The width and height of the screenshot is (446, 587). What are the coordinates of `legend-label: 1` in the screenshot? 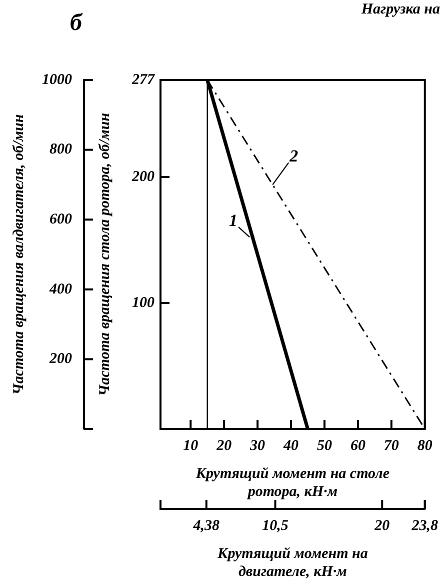 It's located at (233, 220).